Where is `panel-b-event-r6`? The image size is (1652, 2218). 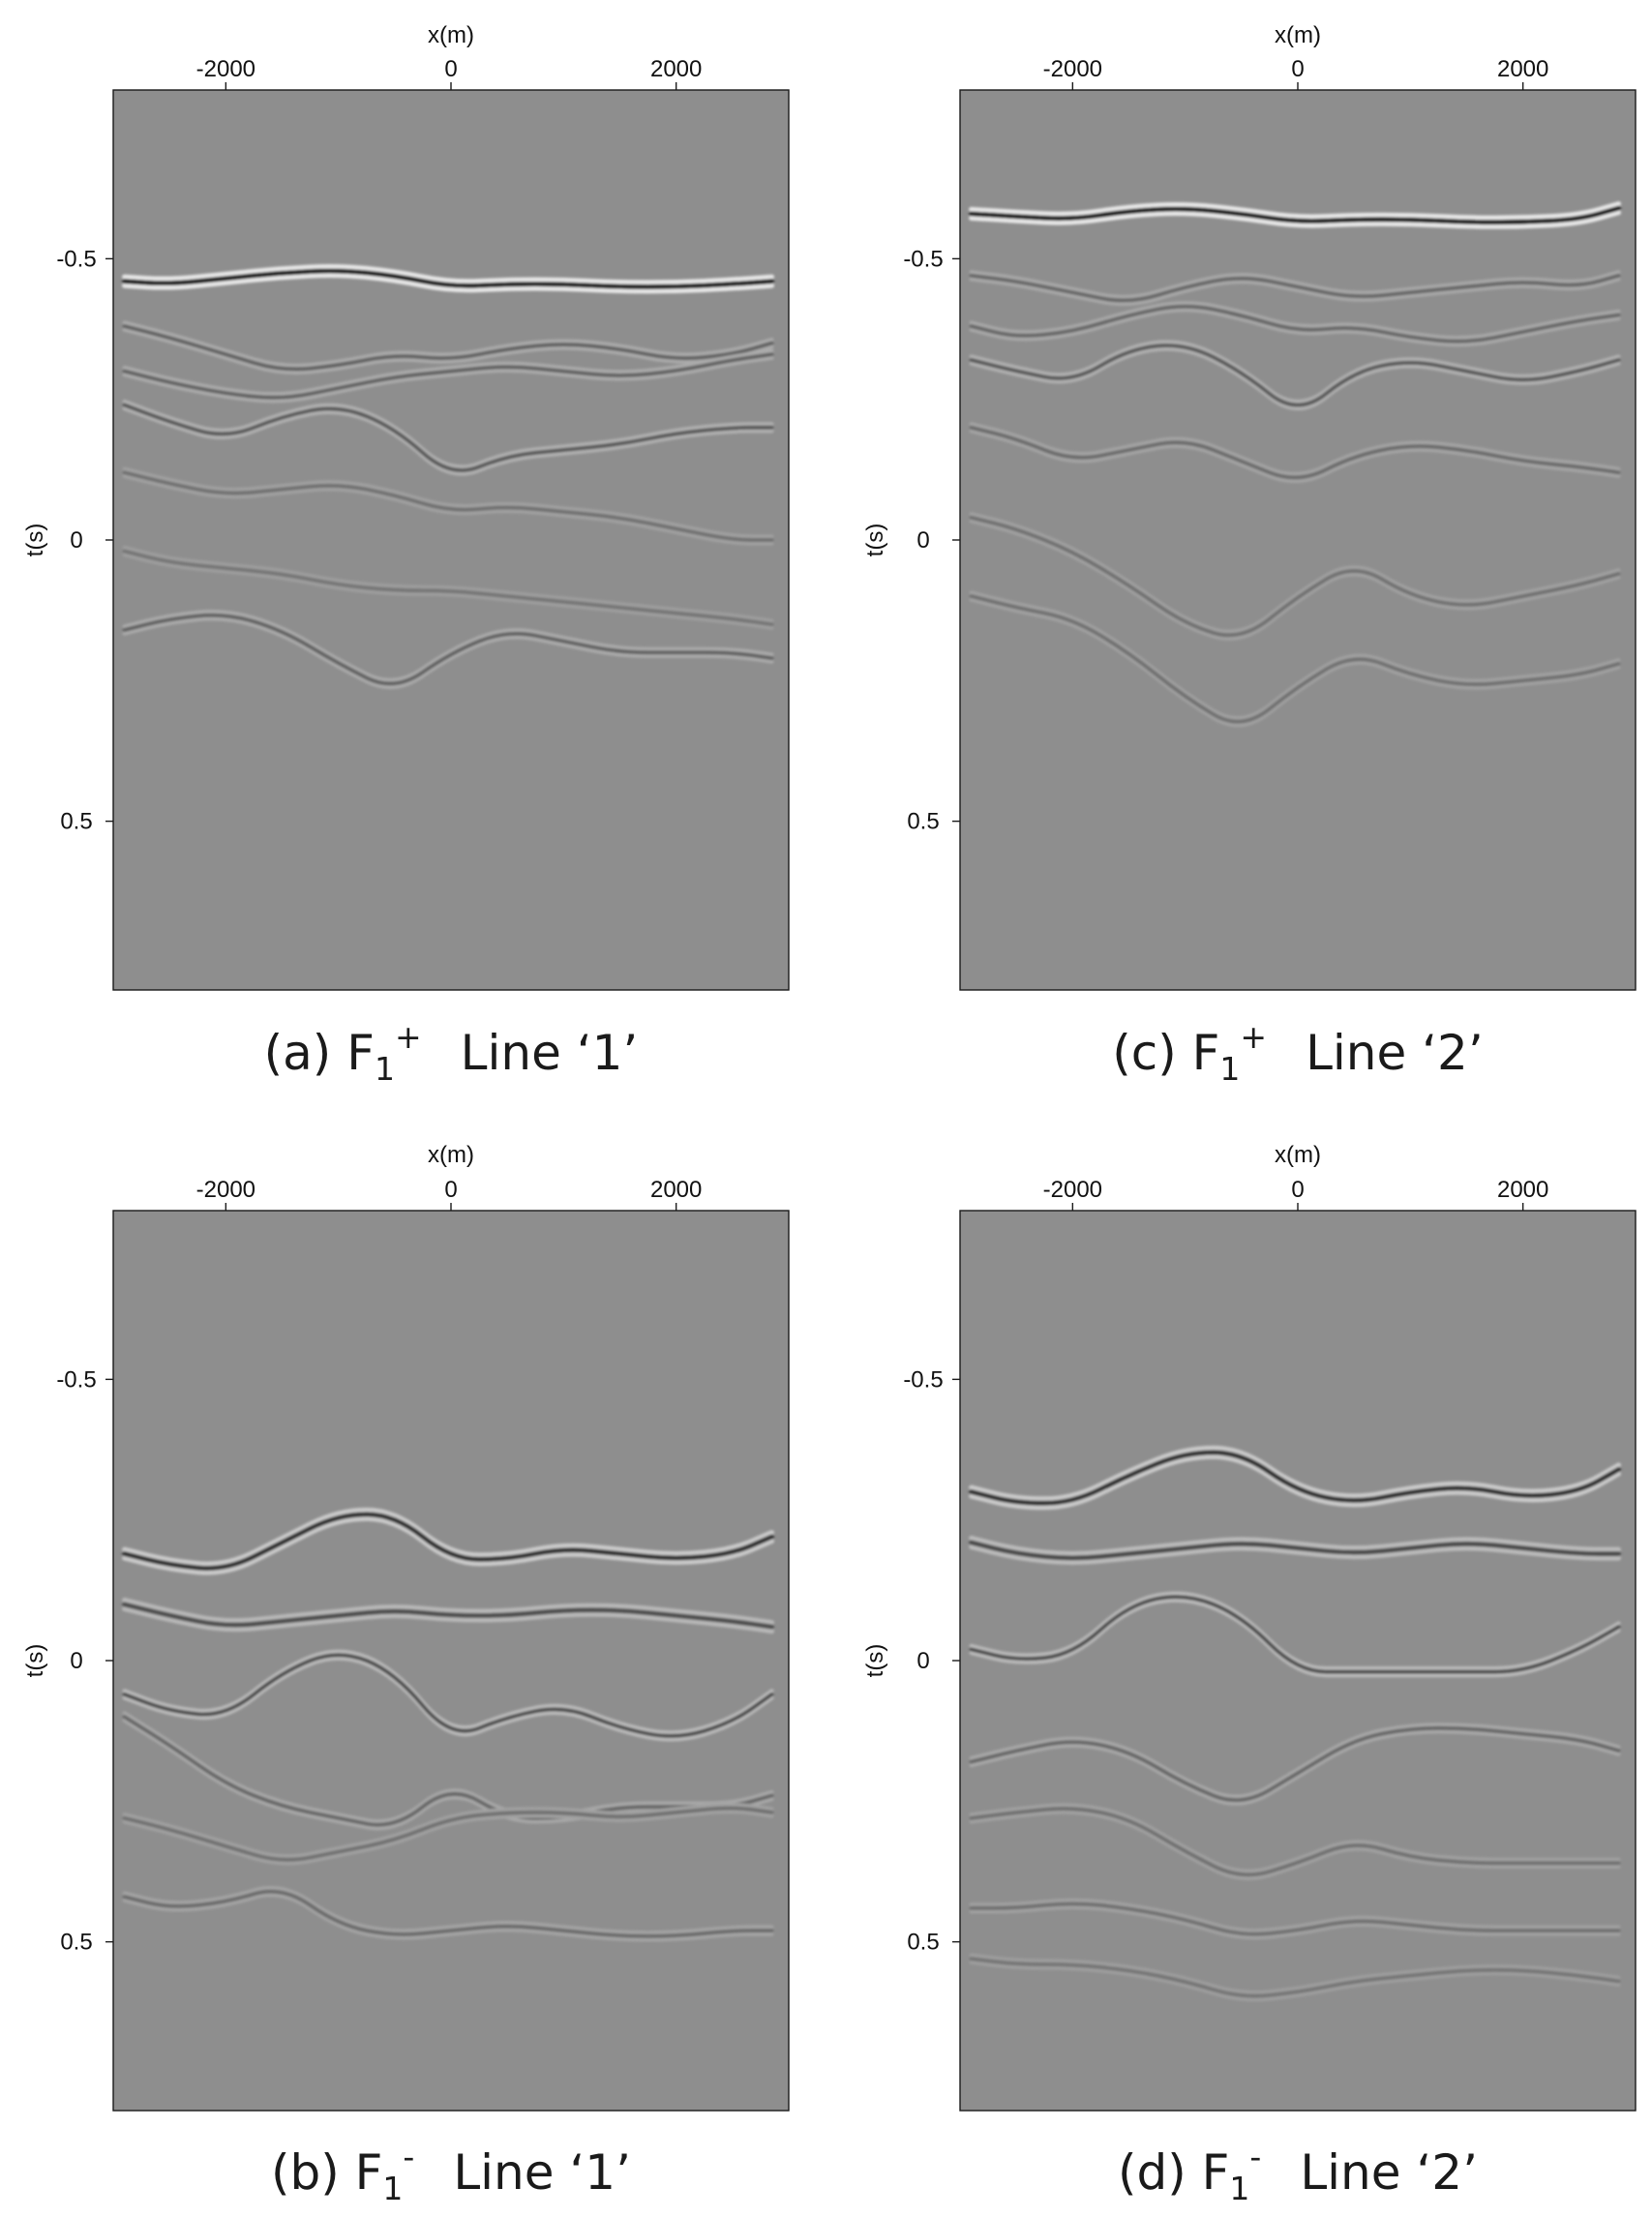
panel-b-event-r6 is located at coordinates (448, 1914).